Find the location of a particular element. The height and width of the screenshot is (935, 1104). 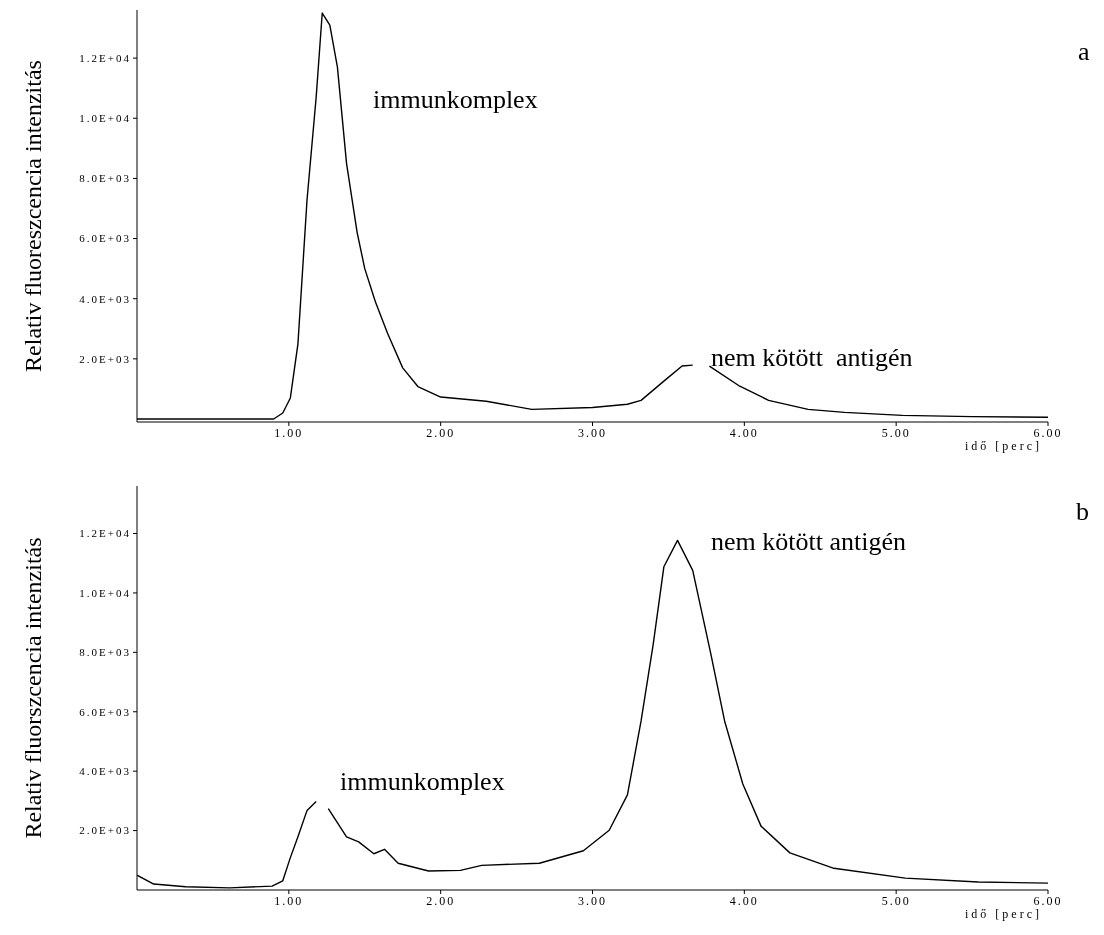

y-axis-title: Relativ fluorszcencia intenzitás is located at coordinates (32, 688).